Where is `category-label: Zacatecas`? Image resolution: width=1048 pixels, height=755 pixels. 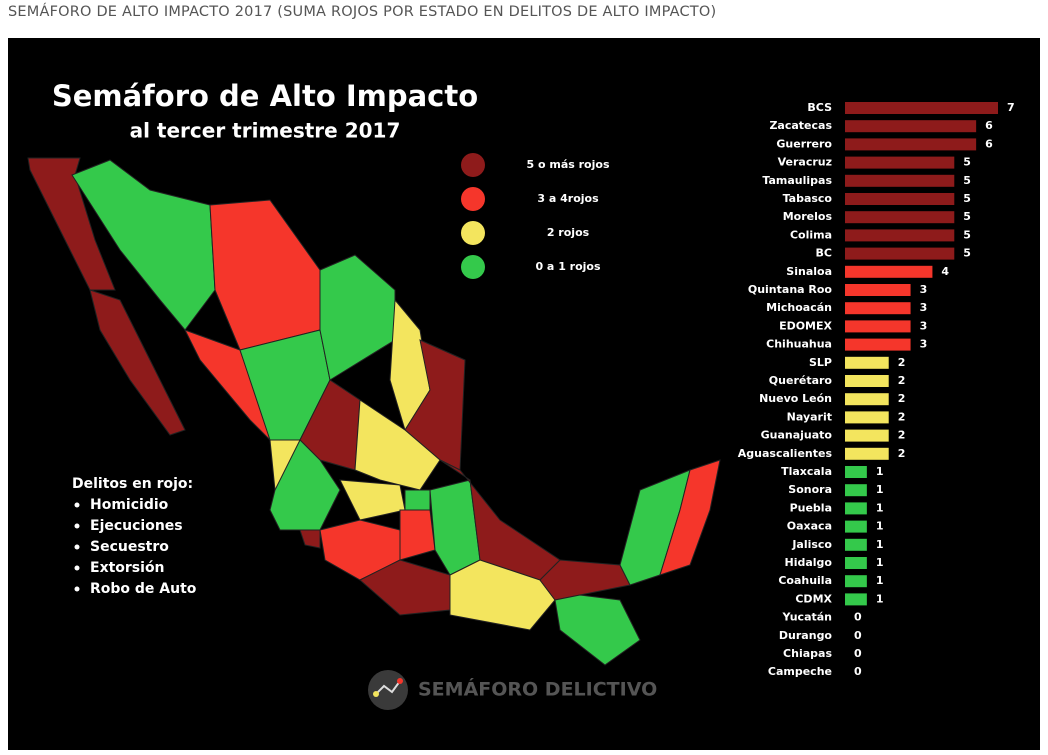 category-label: Zacatecas is located at coordinates (800, 125).